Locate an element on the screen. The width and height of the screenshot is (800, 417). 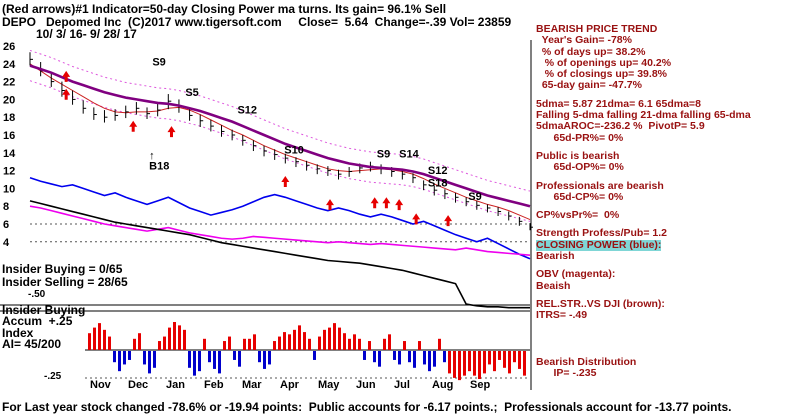
month-label: Feb is located at coordinates (214, 385).